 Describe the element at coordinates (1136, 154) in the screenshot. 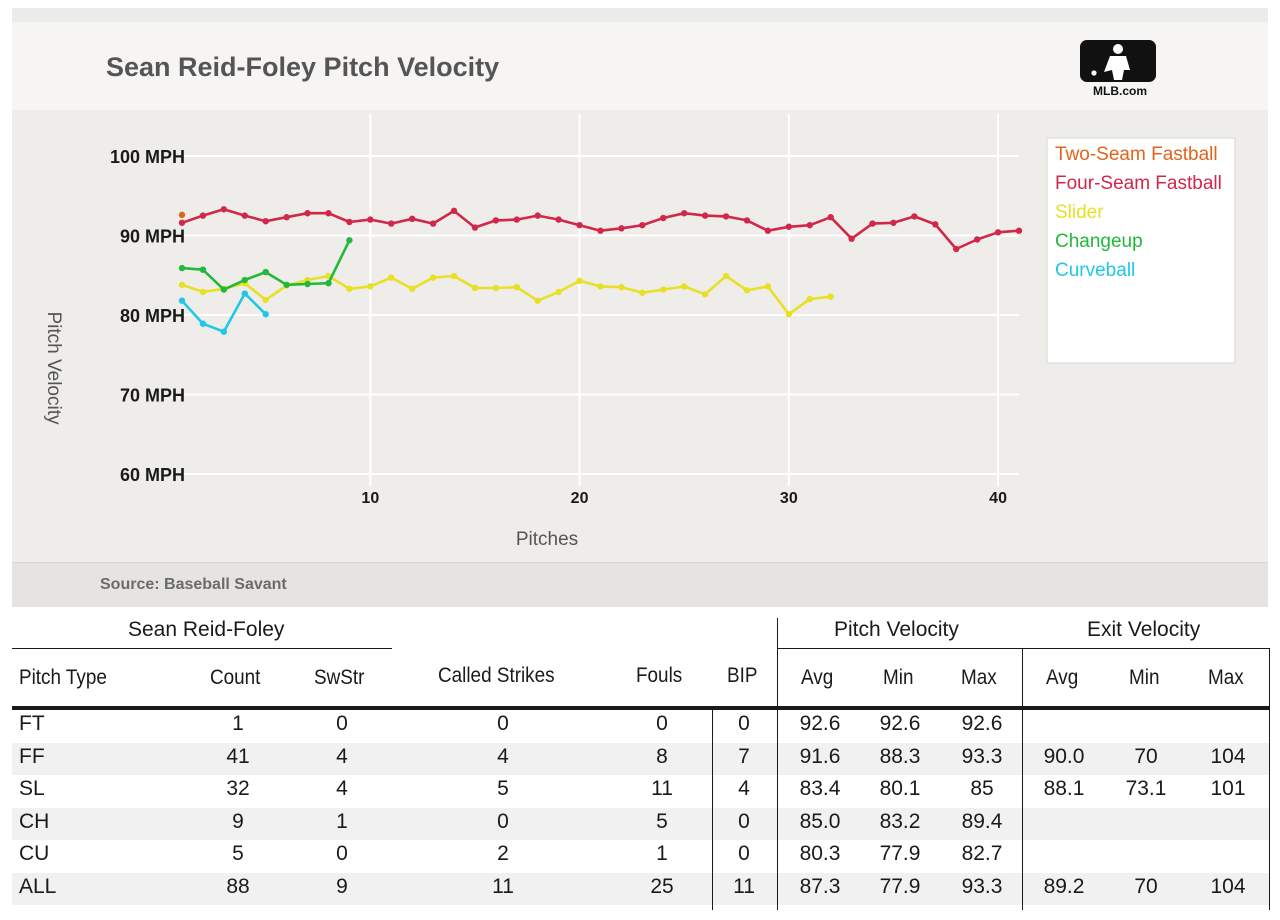

I see `legend-item: Two-Seam Fastball` at that location.